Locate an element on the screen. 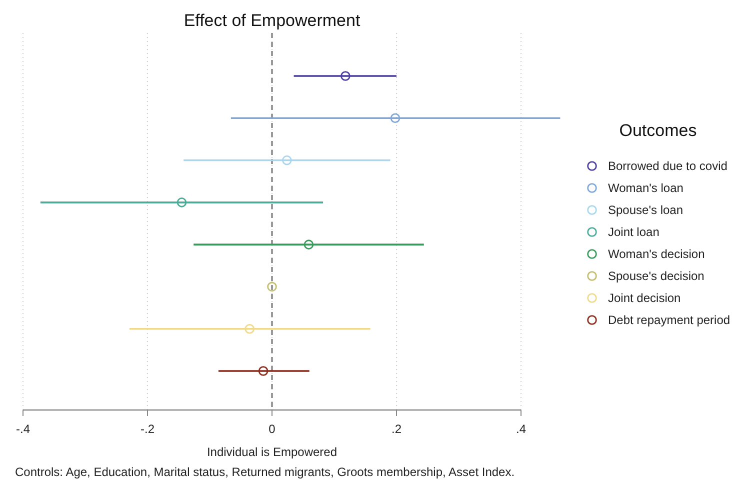 The image size is (750, 491). x-tick-label: .2 is located at coordinates (396, 429).